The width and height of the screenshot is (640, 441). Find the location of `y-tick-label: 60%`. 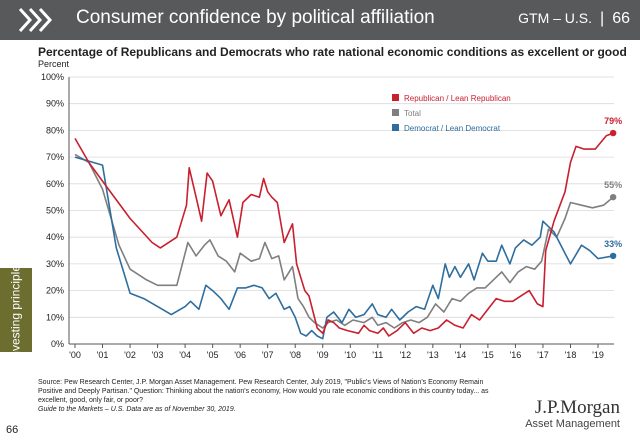

y-tick-label: 60% is located at coordinates (55, 184).